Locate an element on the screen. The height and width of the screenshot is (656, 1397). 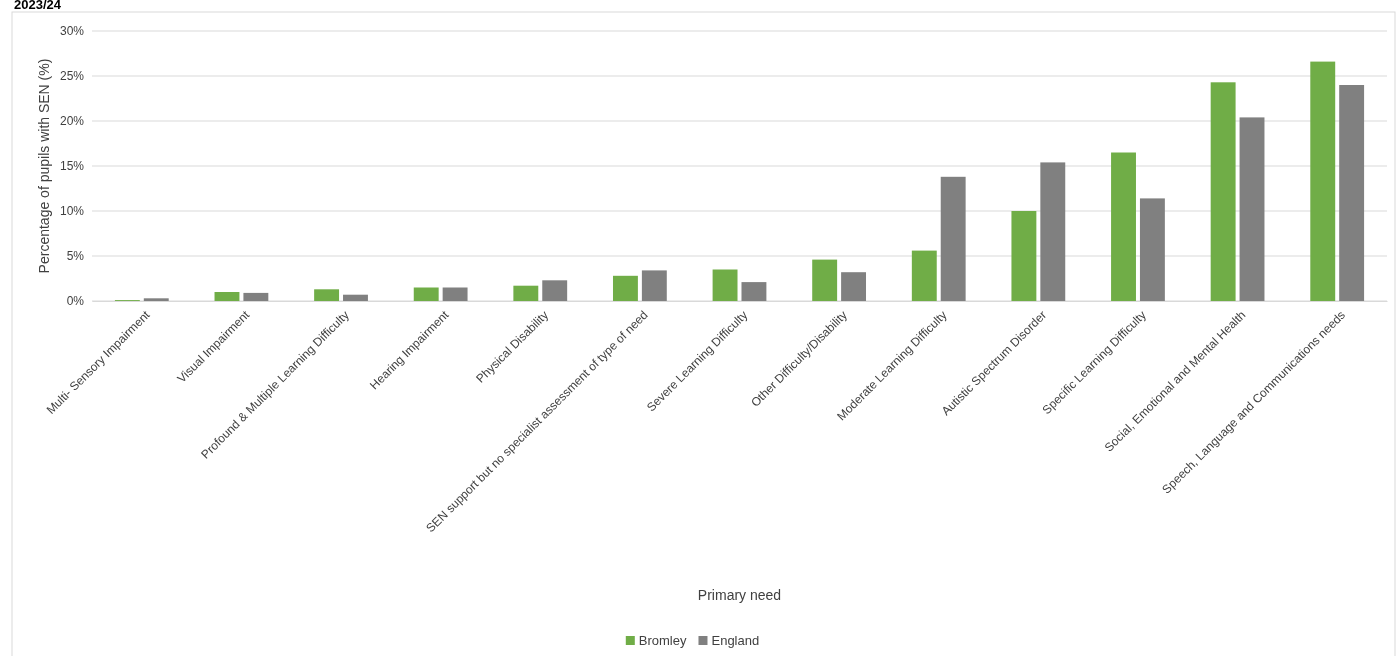
y-tick-label: 20% is located at coordinates (72, 121).